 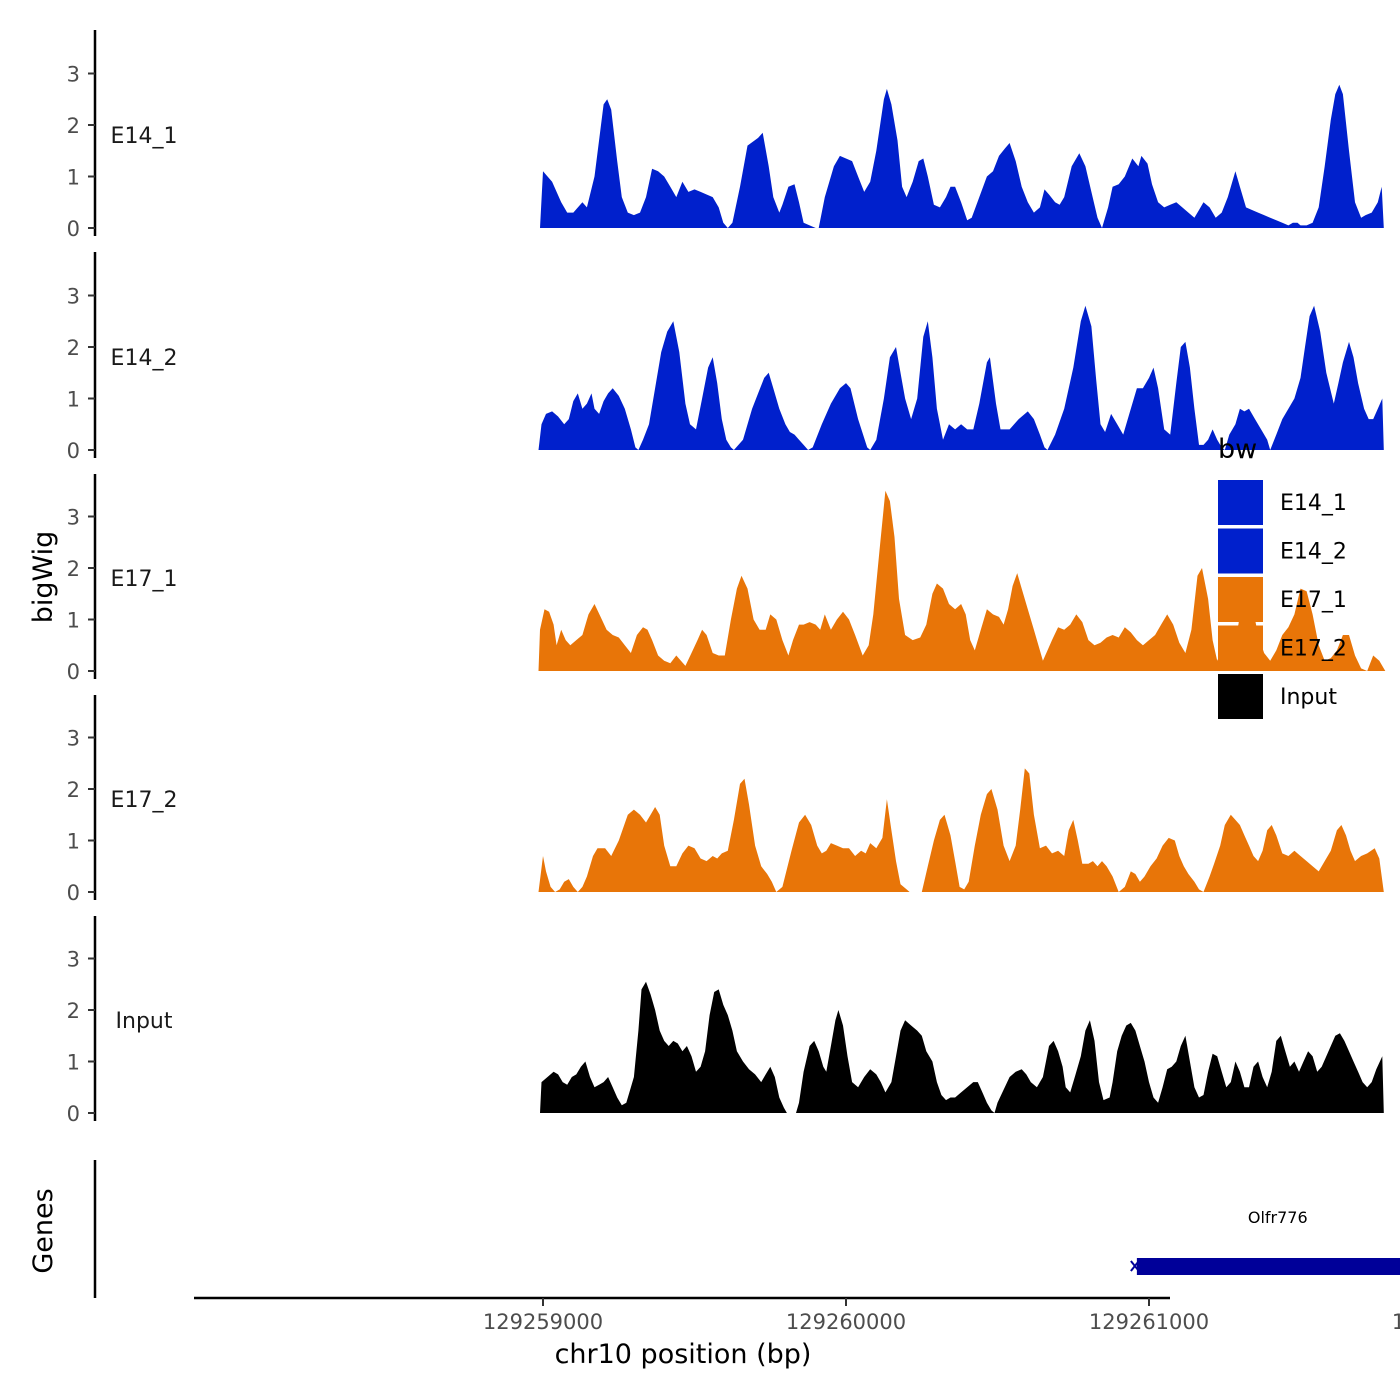 What do you see at coordinates (144, 579) in the screenshot?
I see `track-label: E17_1` at bounding box center [144, 579].